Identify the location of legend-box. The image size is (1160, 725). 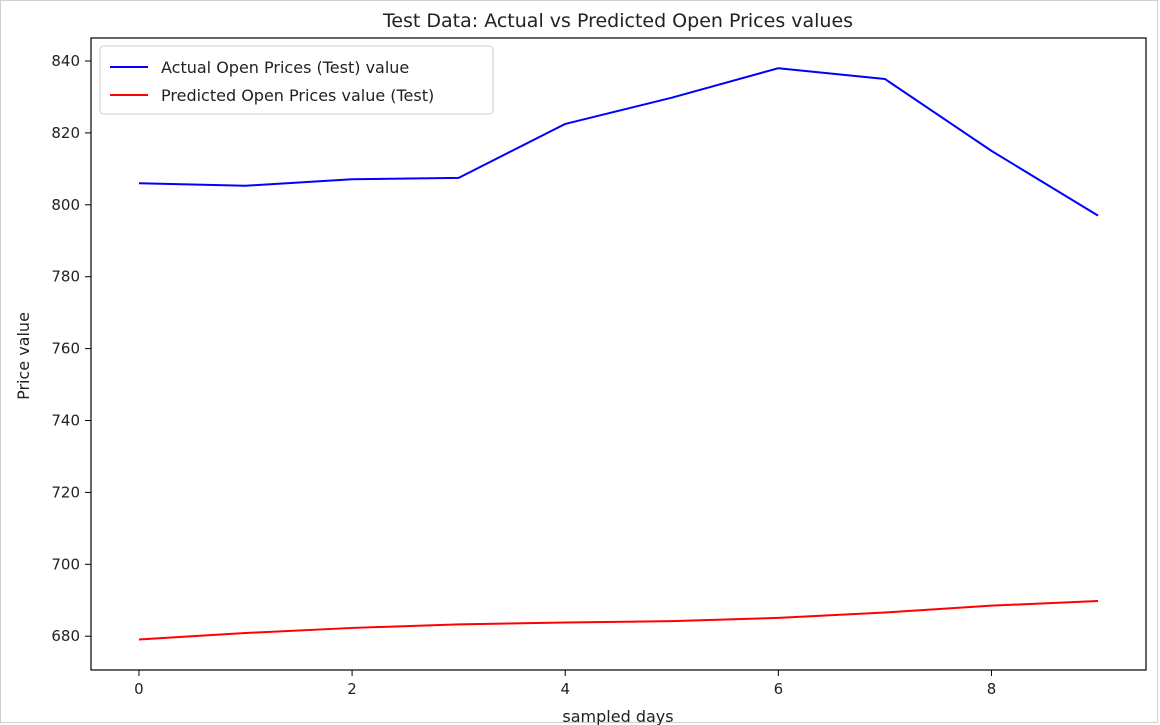
(296, 80).